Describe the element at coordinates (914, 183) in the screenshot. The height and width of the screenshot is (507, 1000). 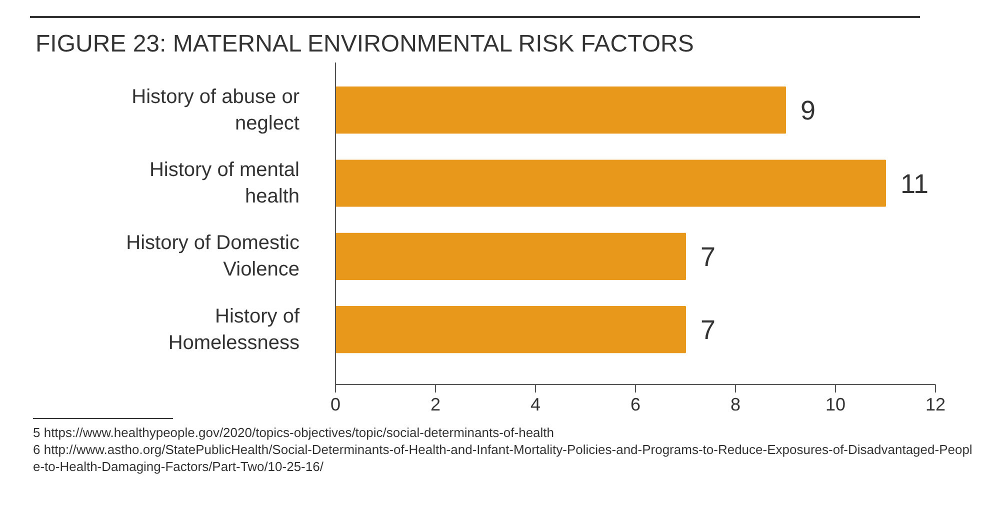
I see `data-label: 11` at that location.